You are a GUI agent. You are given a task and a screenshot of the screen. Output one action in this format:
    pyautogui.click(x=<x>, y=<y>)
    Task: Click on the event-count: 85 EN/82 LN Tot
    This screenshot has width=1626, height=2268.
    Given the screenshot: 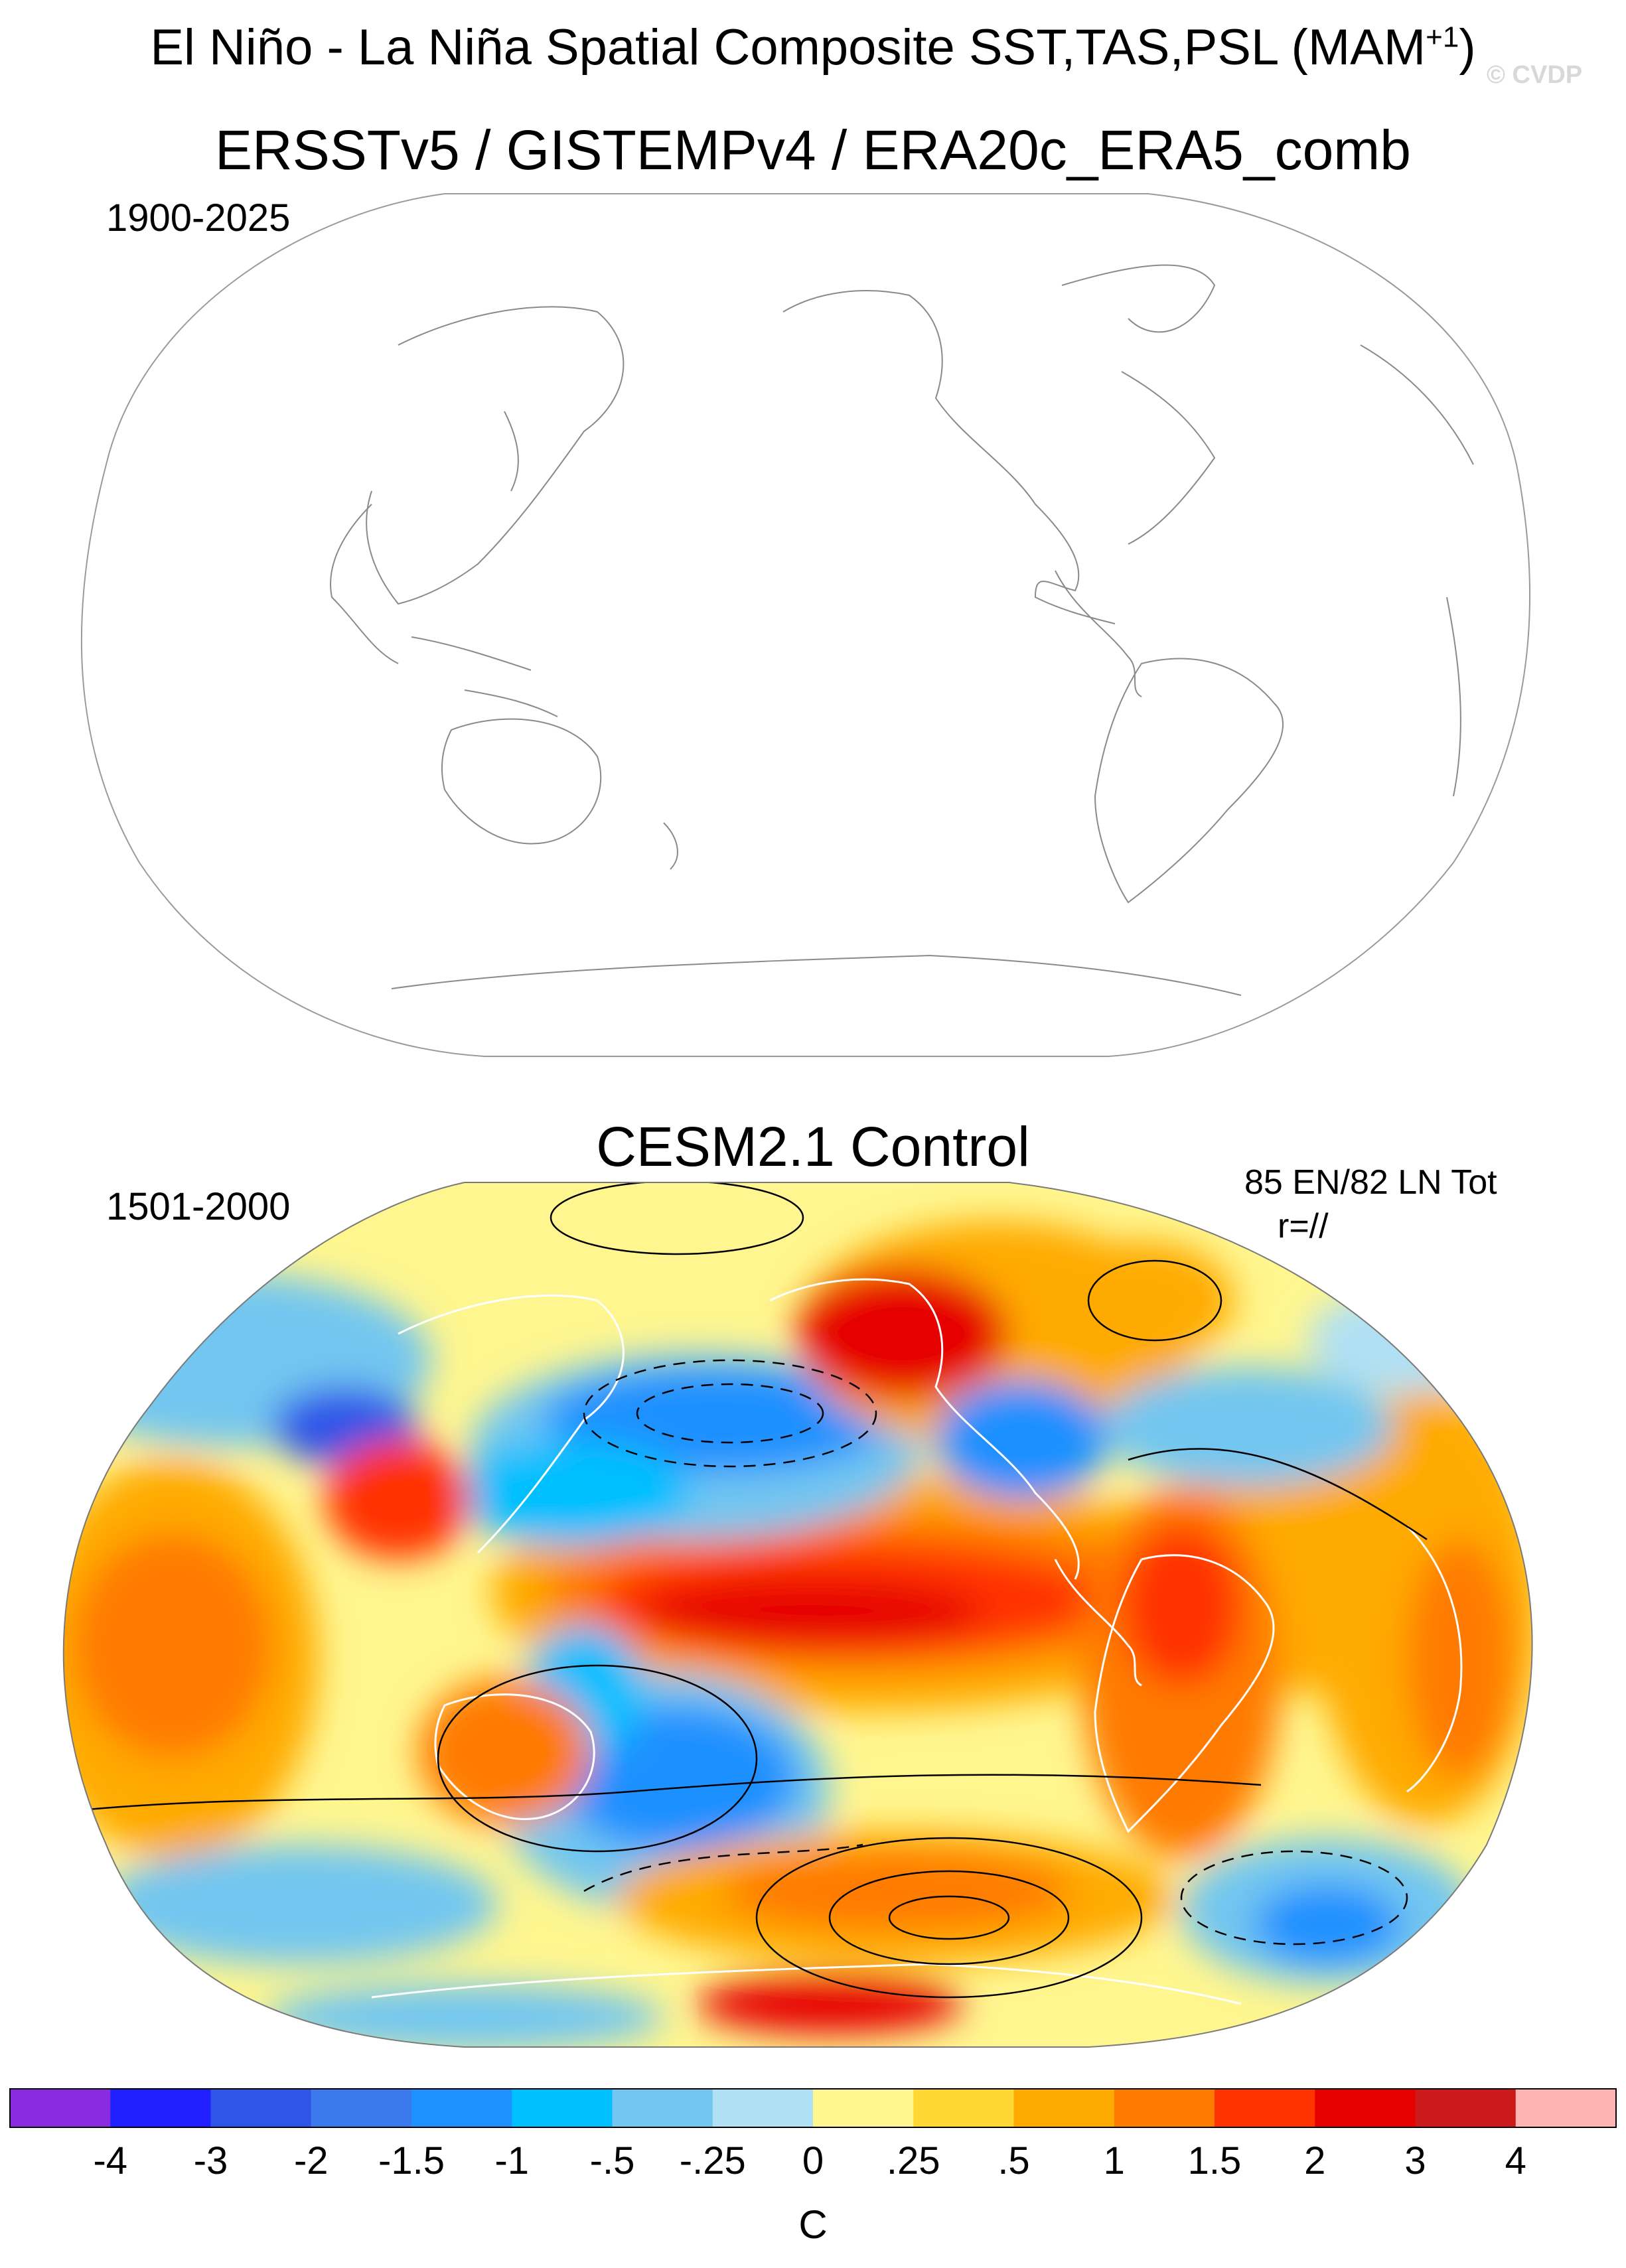 What is the action you would take?
    pyautogui.click(x=1370, y=1182)
    